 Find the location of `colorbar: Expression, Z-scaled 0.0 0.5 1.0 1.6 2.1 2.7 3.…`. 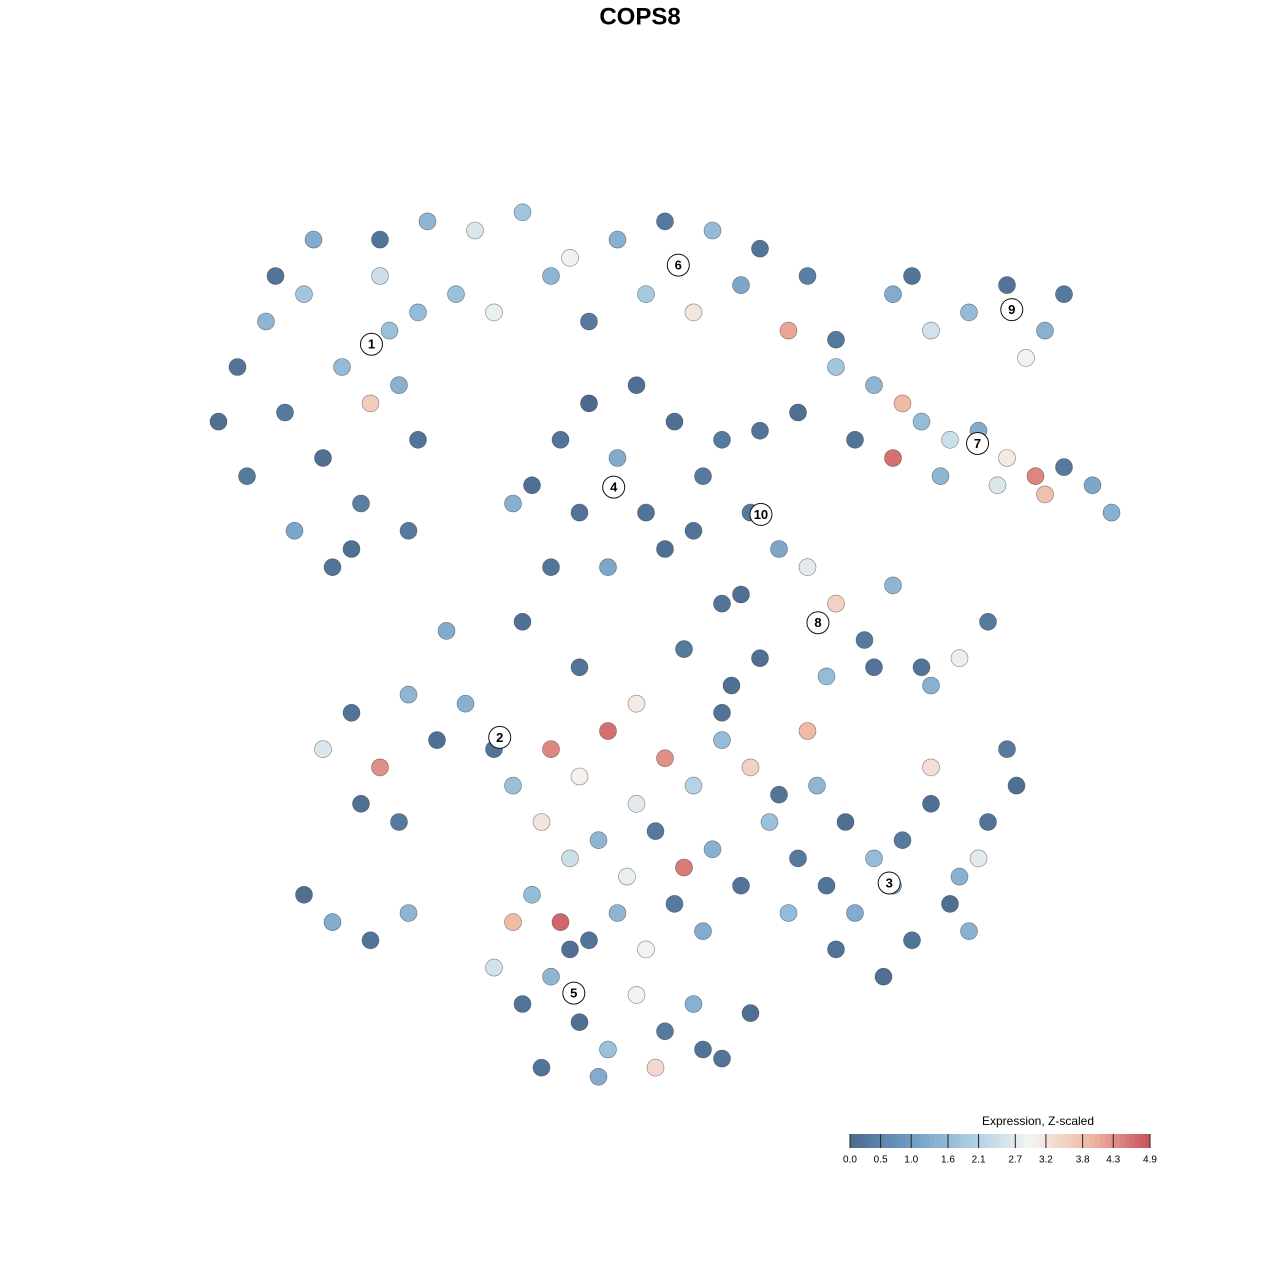

colorbar: Expression, Z-scaled 0.0 0.5 1.0 1.6 2.1 2.7 3.… is located at coordinates (1000, 1139).